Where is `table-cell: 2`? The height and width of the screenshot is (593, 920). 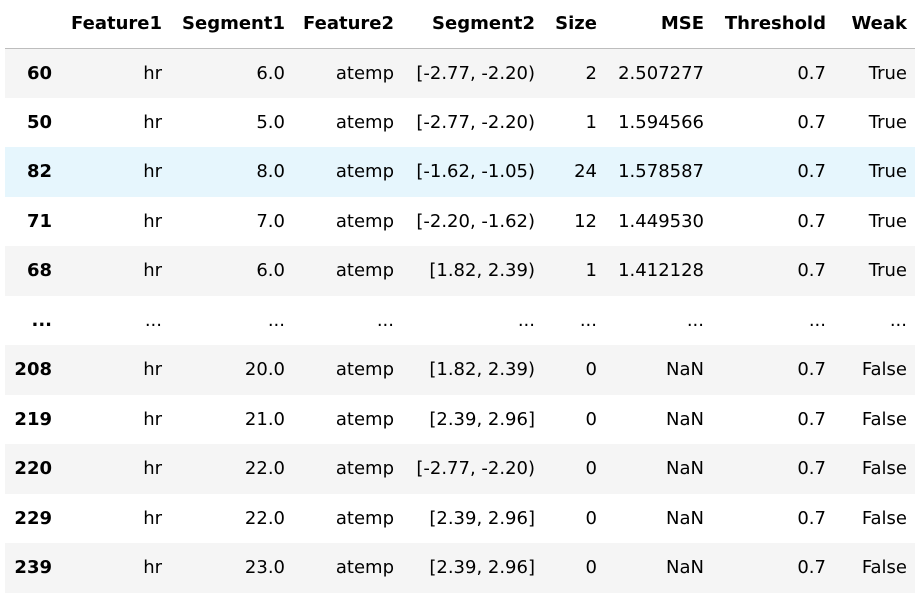 table-cell: 2 is located at coordinates (591, 73).